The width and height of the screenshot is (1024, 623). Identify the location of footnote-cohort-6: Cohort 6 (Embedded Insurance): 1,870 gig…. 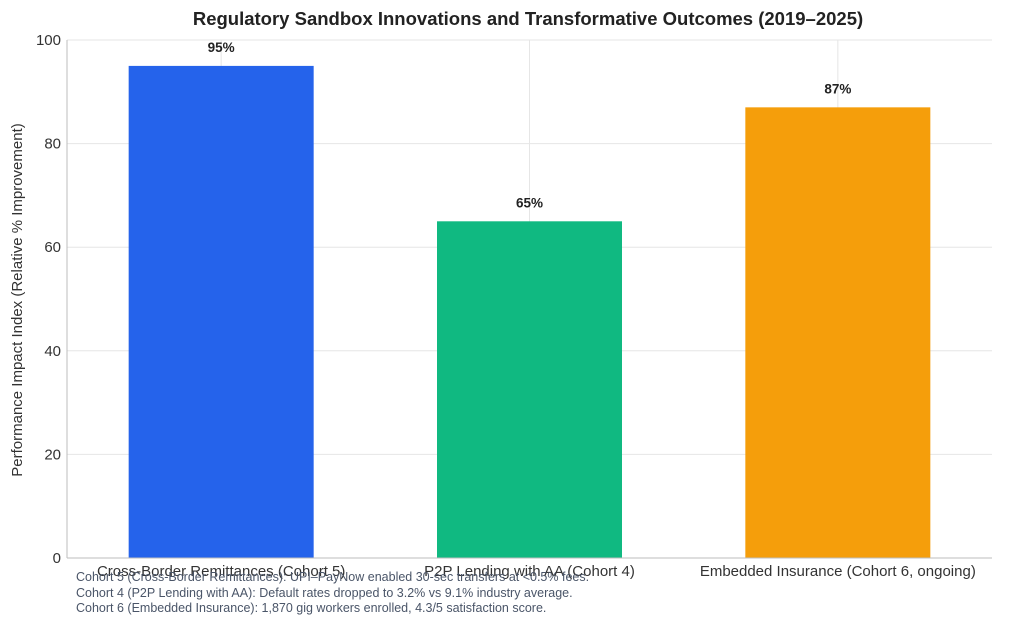
(311, 608).